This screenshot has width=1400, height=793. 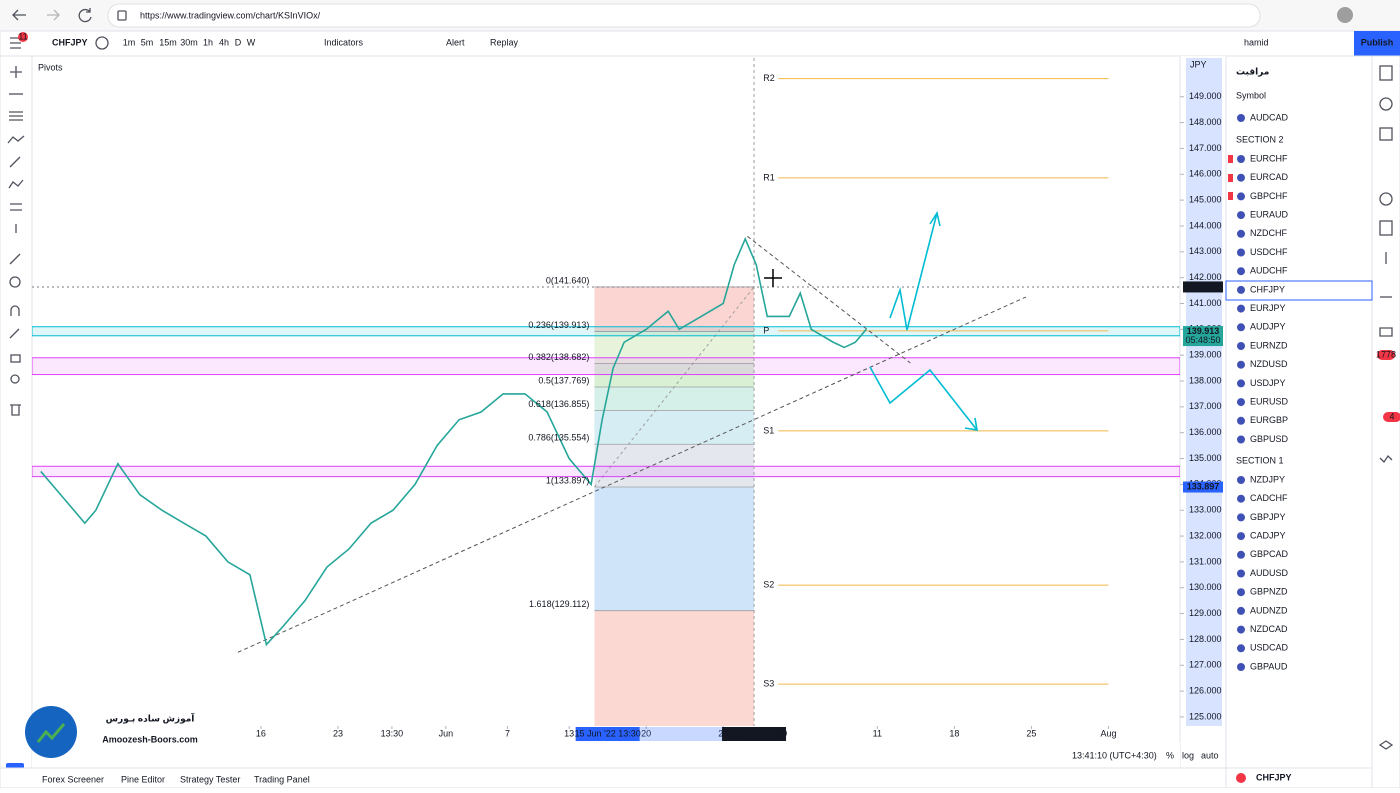 What do you see at coordinates (1269, 629) in the screenshot?
I see `watchlist-symbol: NZDCAD` at bounding box center [1269, 629].